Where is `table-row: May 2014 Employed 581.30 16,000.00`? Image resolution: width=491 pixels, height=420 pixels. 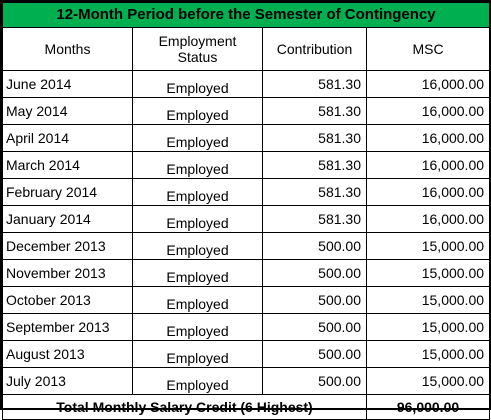
table-row: May 2014 Employed 581.30 16,000.00 is located at coordinates (246, 111).